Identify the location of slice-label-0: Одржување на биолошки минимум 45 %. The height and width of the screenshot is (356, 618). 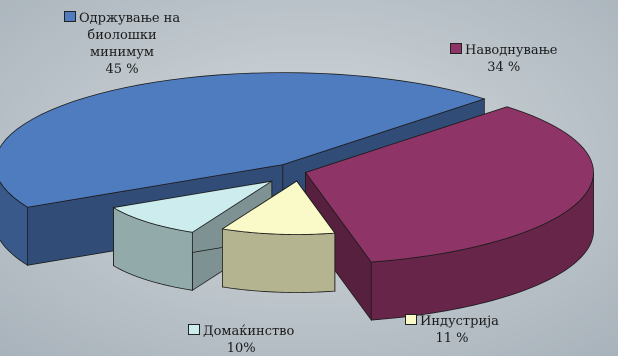
(122, 44).